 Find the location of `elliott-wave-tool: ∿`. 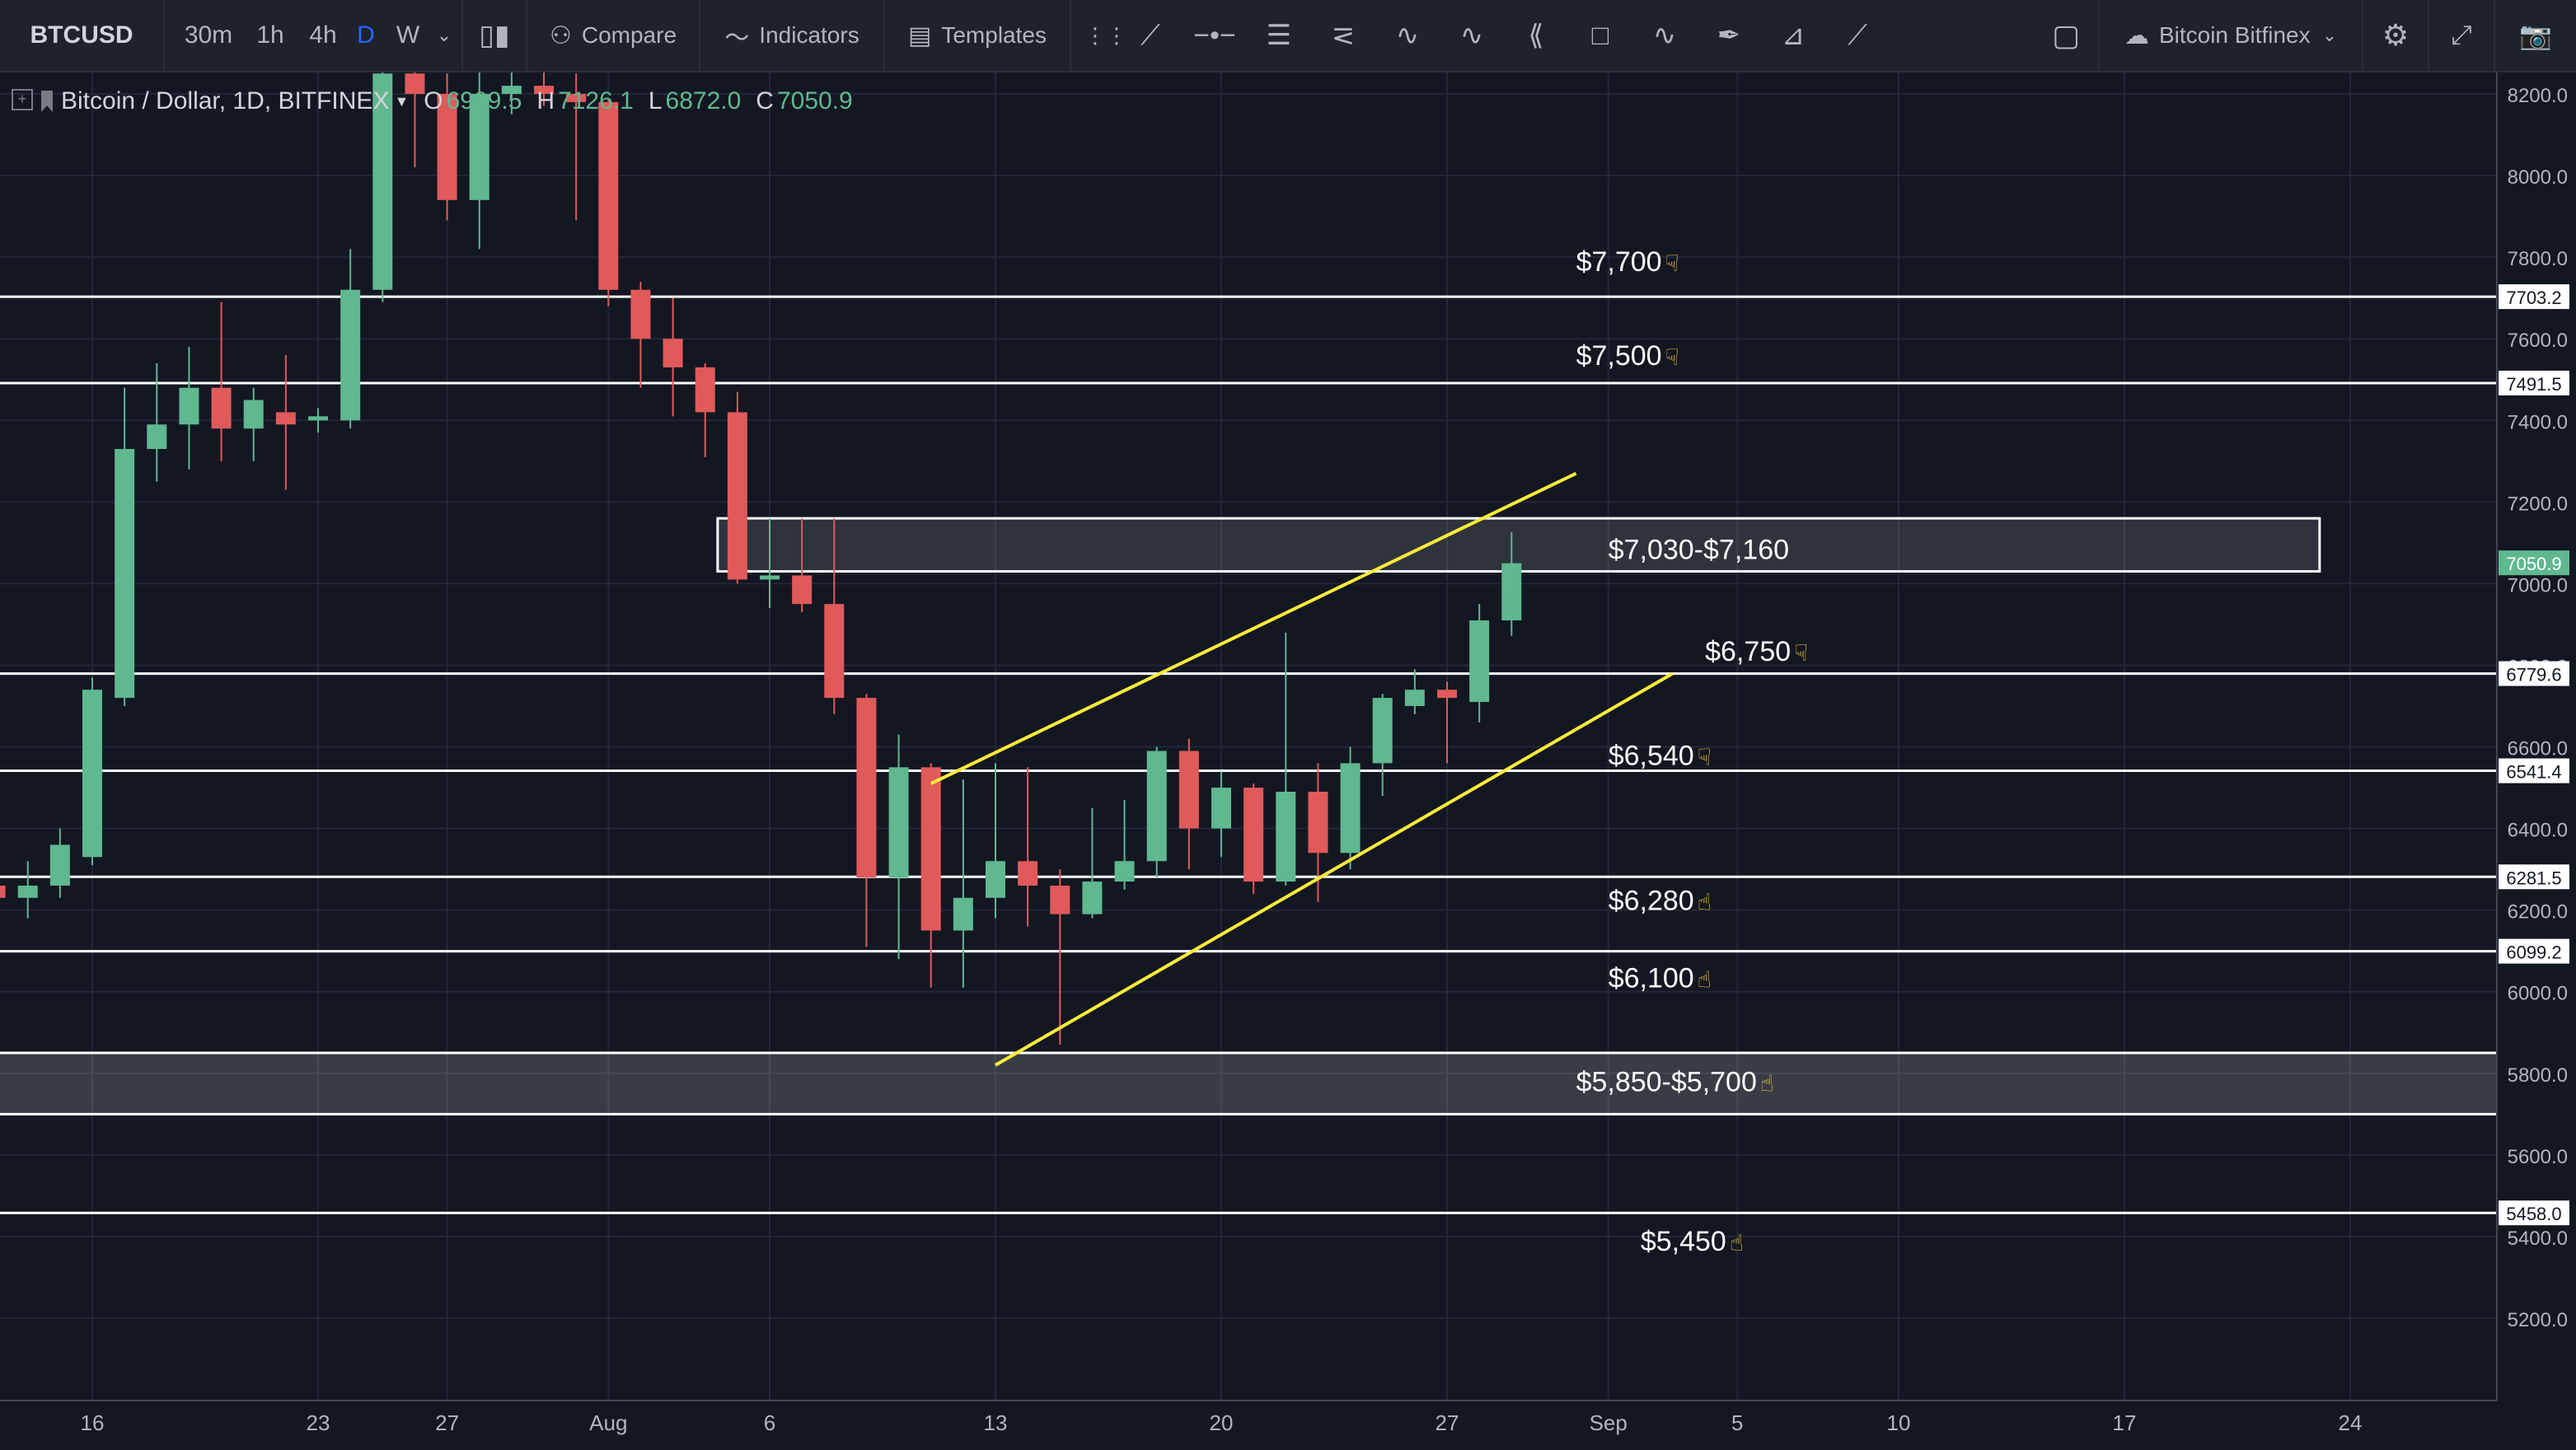

elliott-wave-tool: ∿ is located at coordinates (1471, 35).